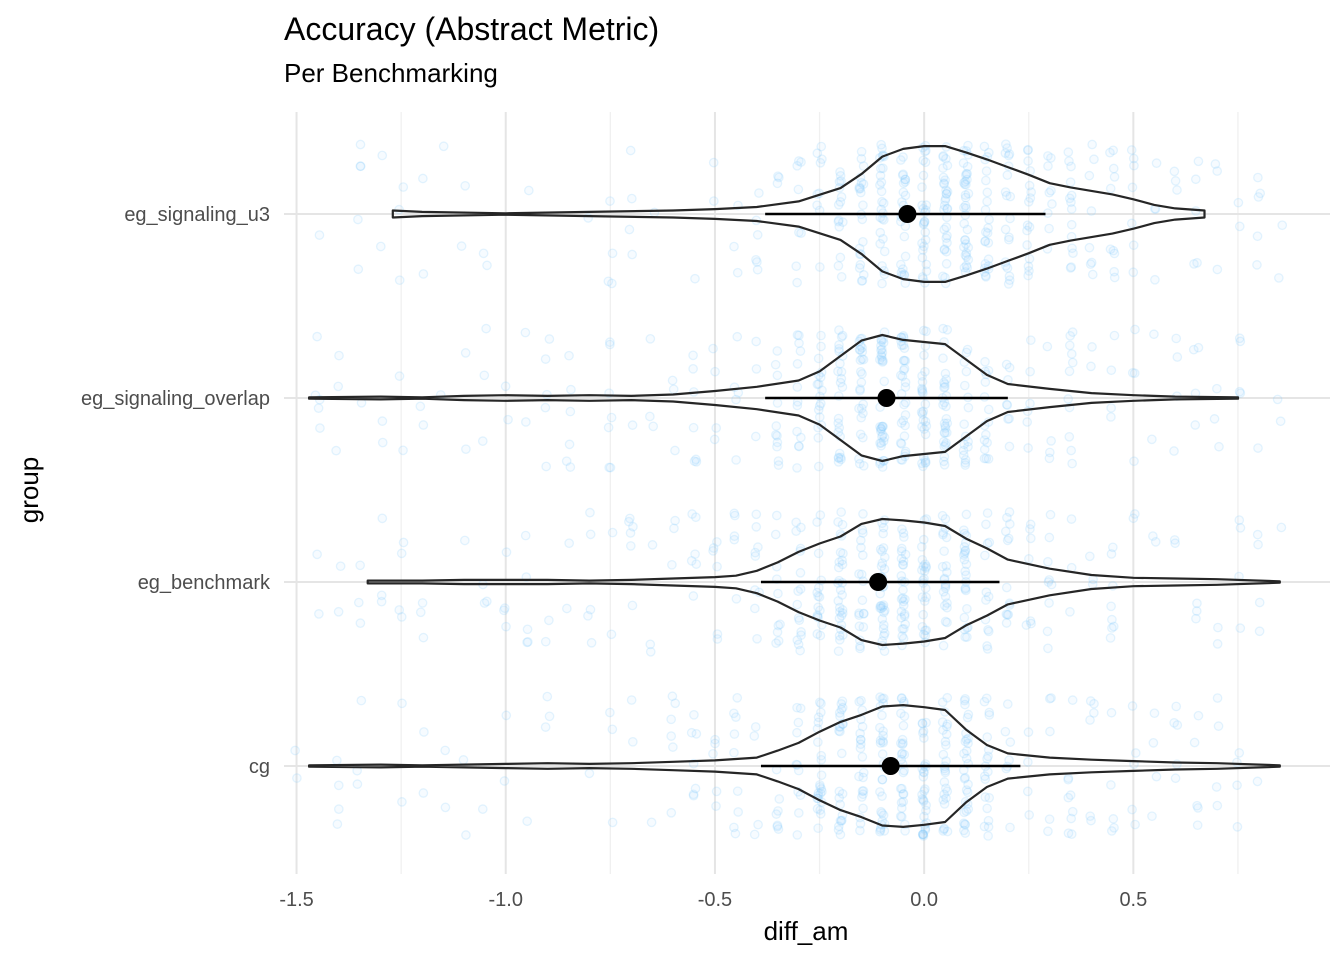  I want to click on chart-title: Accuracy (Abstract Metric), so click(471, 29).